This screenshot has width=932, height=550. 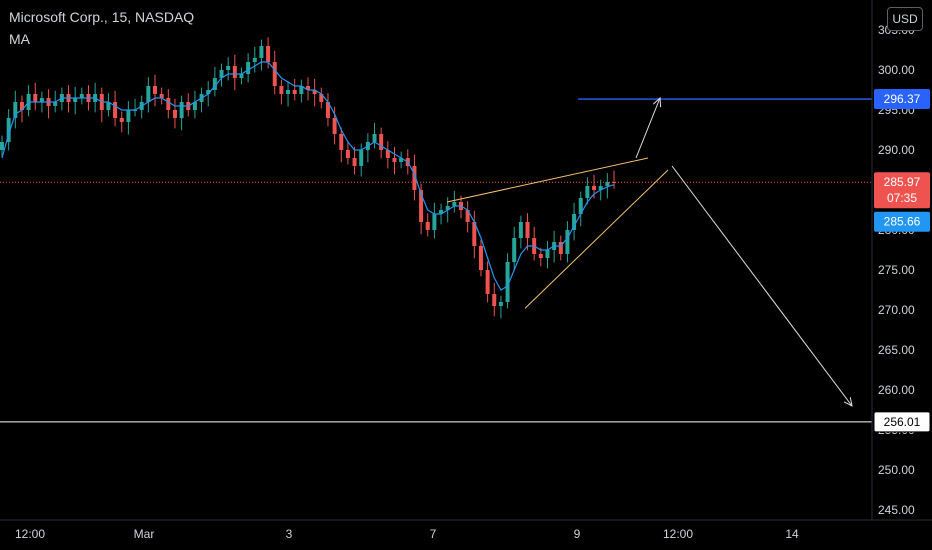 What do you see at coordinates (648, 128) in the screenshot?
I see `arrow-up` at bounding box center [648, 128].